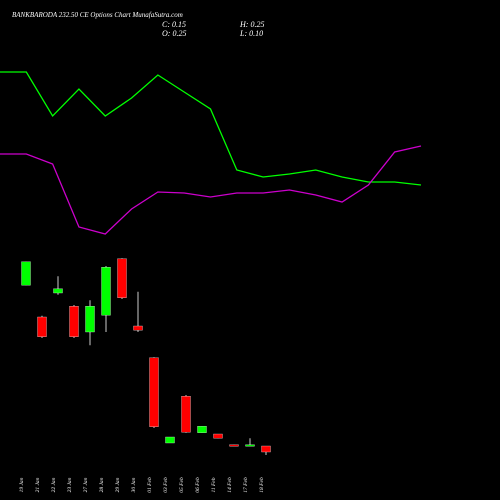 The height and width of the screenshot is (500, 500). I want to click on x-tick-label: 18 Feb, so click(262, 485).